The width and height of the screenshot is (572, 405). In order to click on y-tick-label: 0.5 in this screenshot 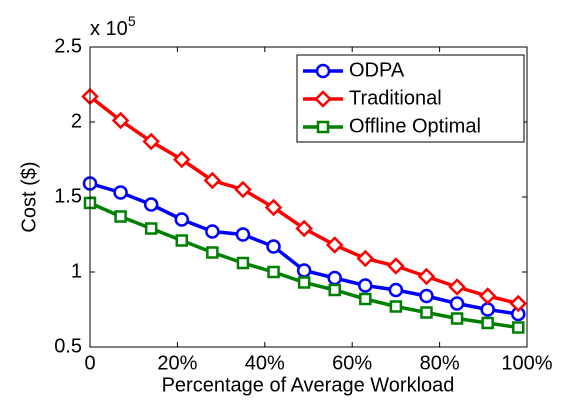, I will do `click(68, 346)`.